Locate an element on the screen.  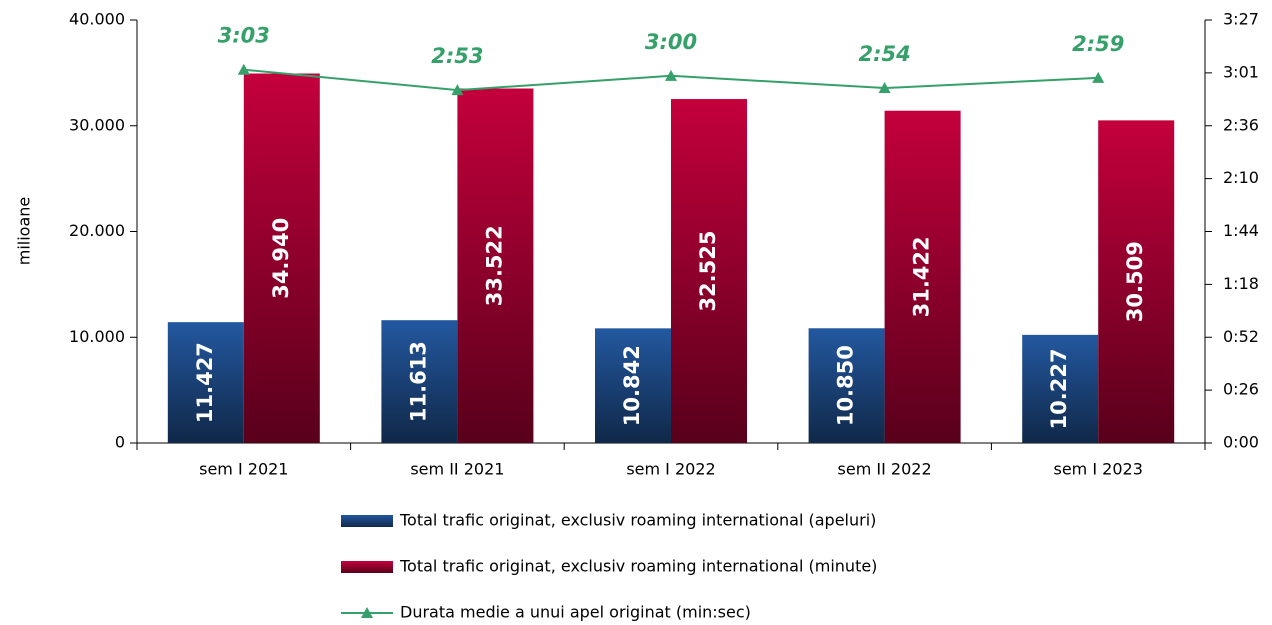
y2-tick-label: 3:27 is located at coordinates (1241, 19).